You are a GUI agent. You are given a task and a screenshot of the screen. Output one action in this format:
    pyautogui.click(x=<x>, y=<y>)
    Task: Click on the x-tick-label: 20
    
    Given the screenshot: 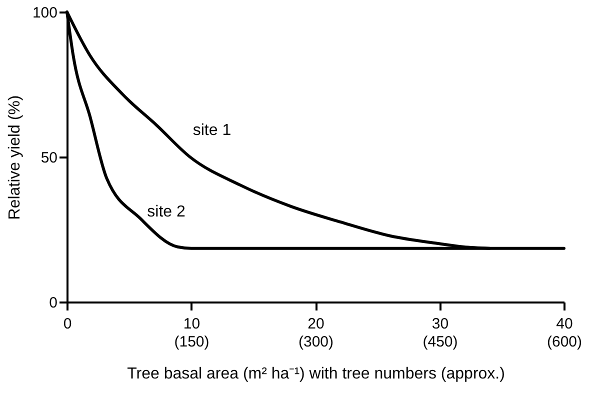 What is the action you would take?
    pyautogui.click(x=316, y=324)
    